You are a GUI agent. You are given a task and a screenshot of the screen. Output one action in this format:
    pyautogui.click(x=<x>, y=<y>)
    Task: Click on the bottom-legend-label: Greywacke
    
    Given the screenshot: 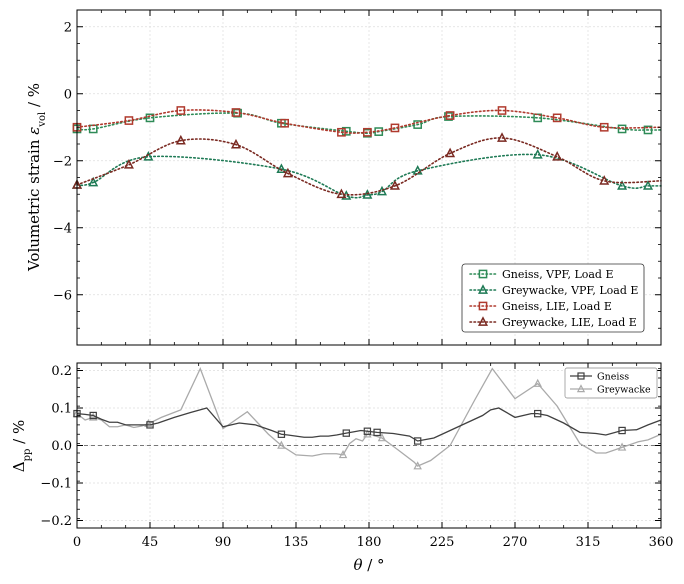 What is the action you would take?
    pyautogui.click(x=624, y=389)
    